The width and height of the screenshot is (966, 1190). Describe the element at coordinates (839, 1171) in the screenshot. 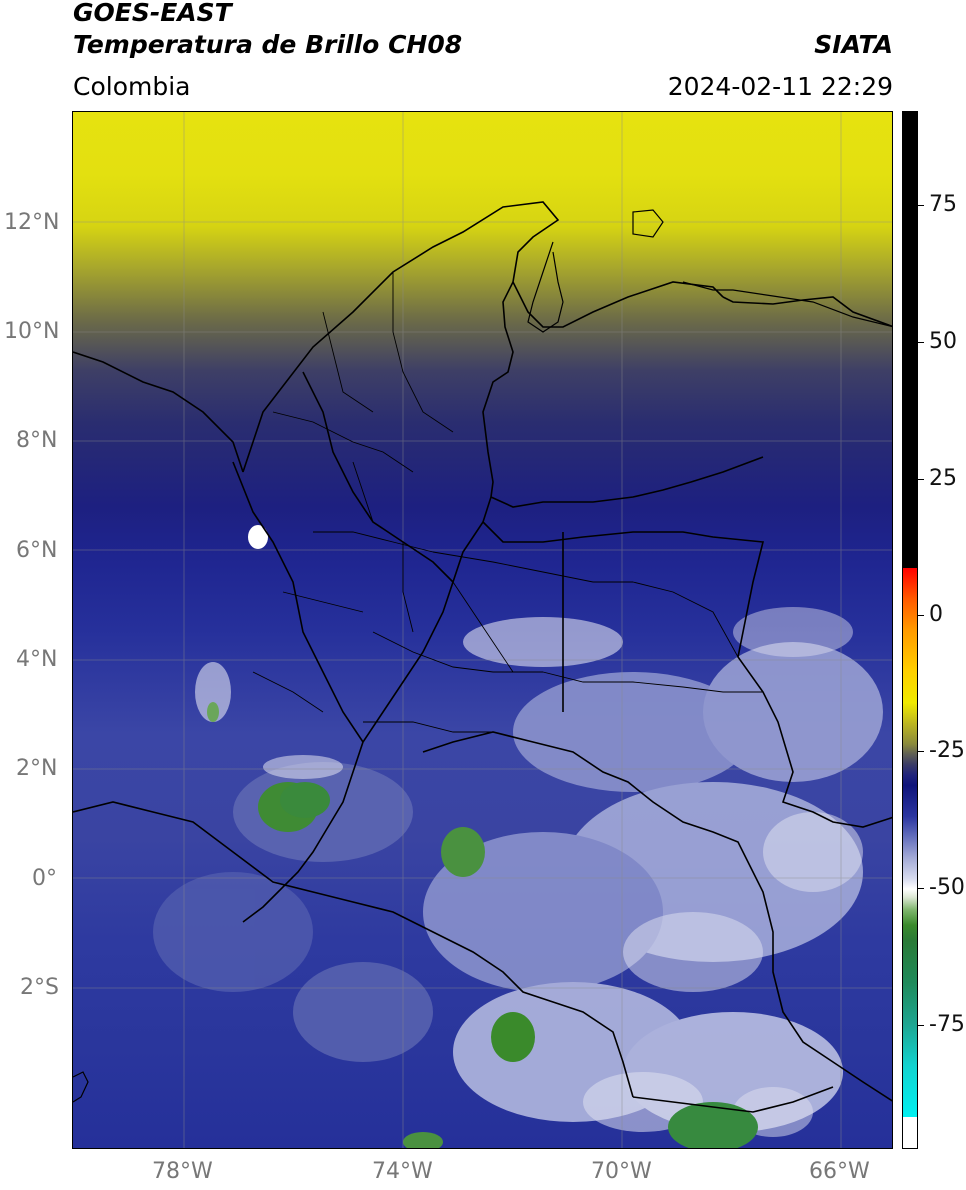

I see `lon-tick-label: 66°W` at that location.